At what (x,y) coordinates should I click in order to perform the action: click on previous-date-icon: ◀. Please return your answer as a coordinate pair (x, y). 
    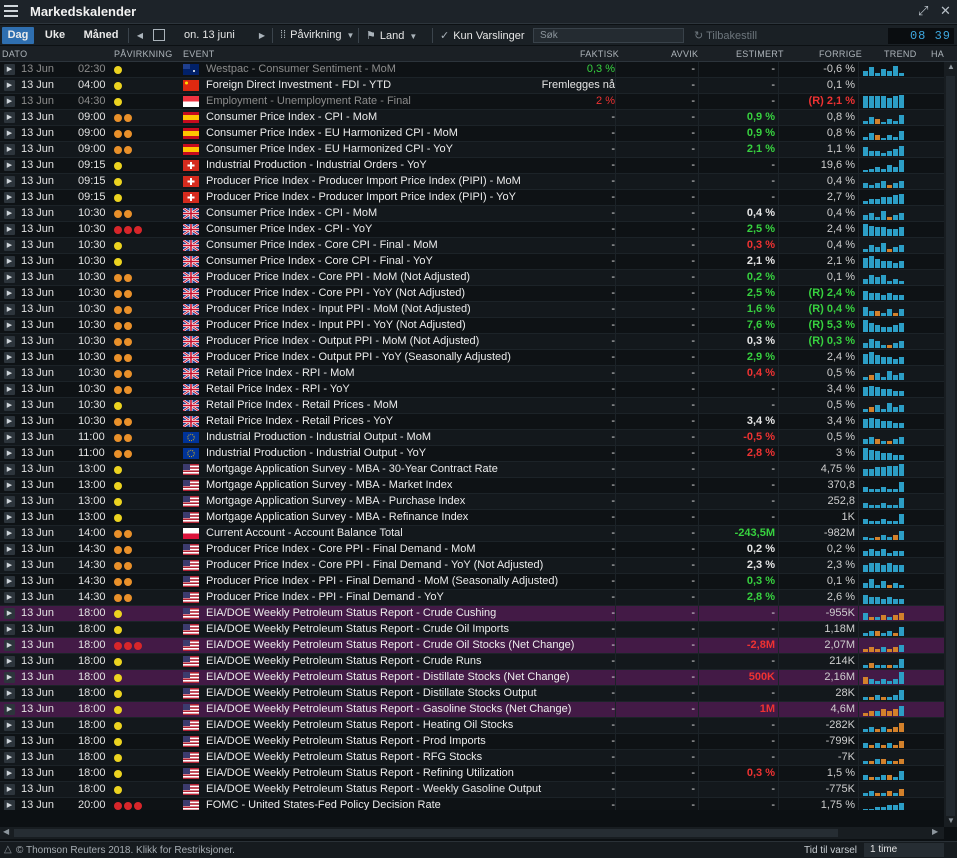
    Looking at the image, I should click on (140, 35).